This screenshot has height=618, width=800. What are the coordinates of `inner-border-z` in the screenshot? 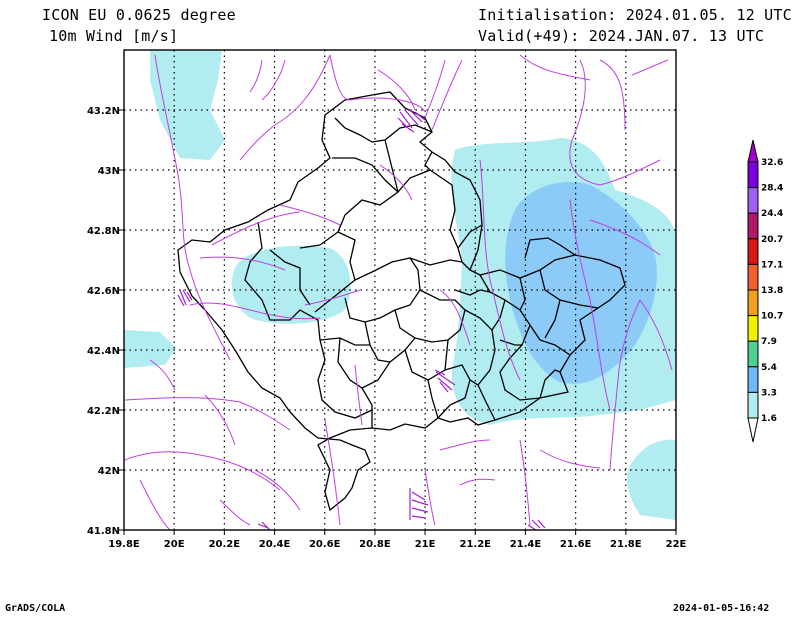 It's located at (391, 166).